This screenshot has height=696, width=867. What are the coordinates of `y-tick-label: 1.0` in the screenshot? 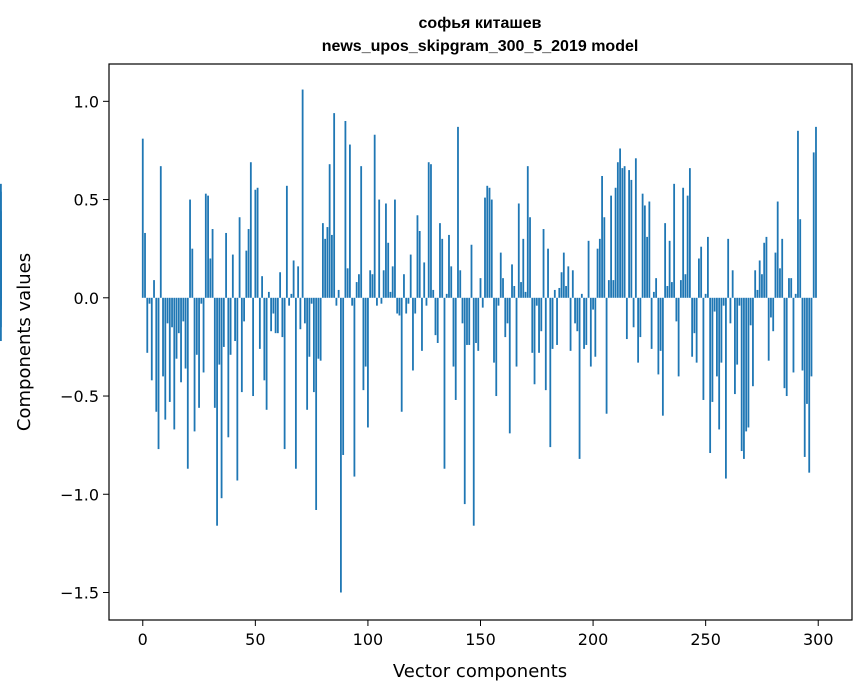 It's located at (86, 101).